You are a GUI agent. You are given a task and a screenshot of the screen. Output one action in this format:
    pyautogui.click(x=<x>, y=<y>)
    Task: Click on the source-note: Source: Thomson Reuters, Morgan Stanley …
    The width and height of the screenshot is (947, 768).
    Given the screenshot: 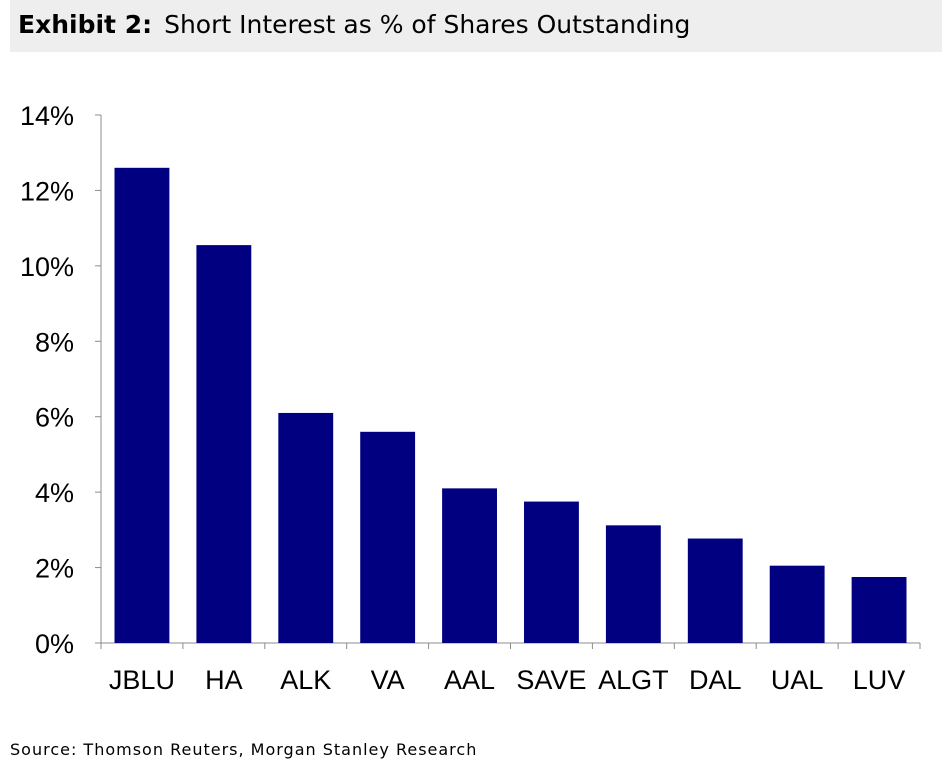 What is the action you would take?
    pyautogui.click(x=244, y=749)
    